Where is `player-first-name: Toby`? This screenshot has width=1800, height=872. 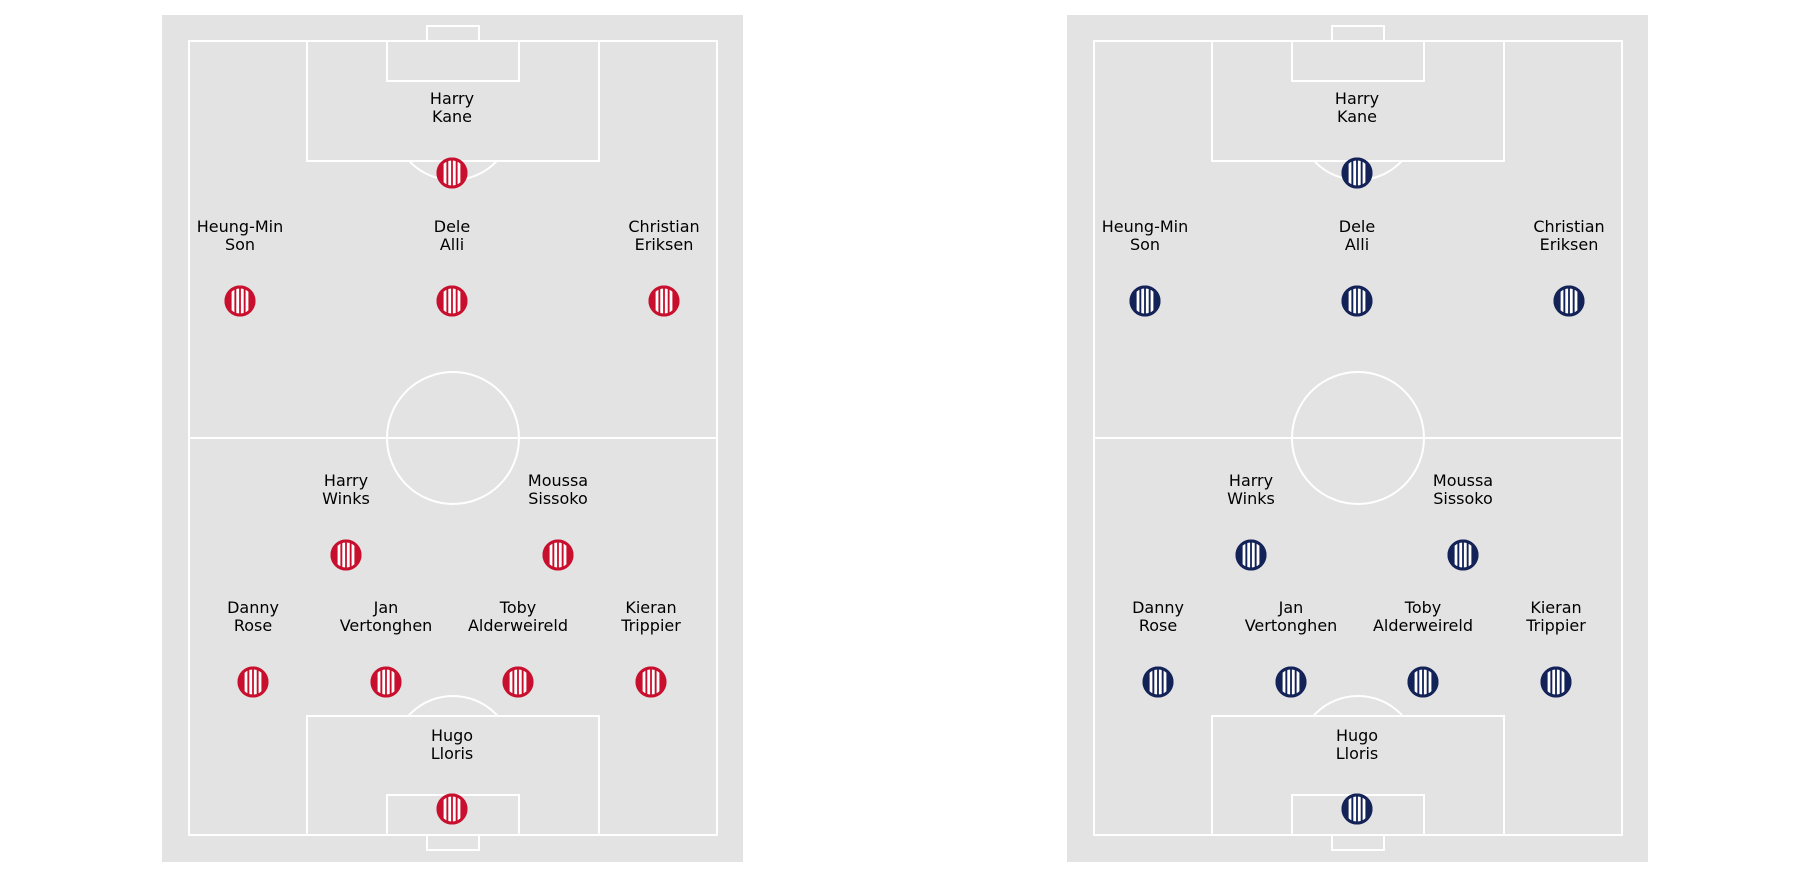 player-first-name: Toby is located at coordinates (517, 607).